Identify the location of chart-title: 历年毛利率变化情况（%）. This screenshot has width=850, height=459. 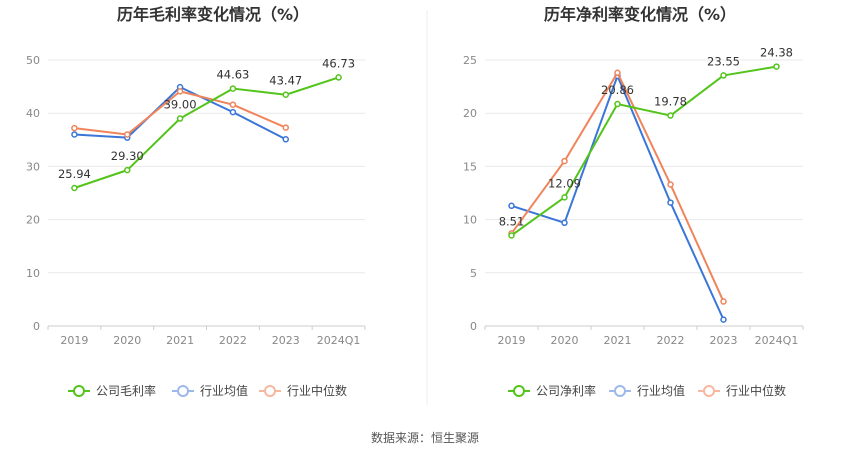
(213, 14).